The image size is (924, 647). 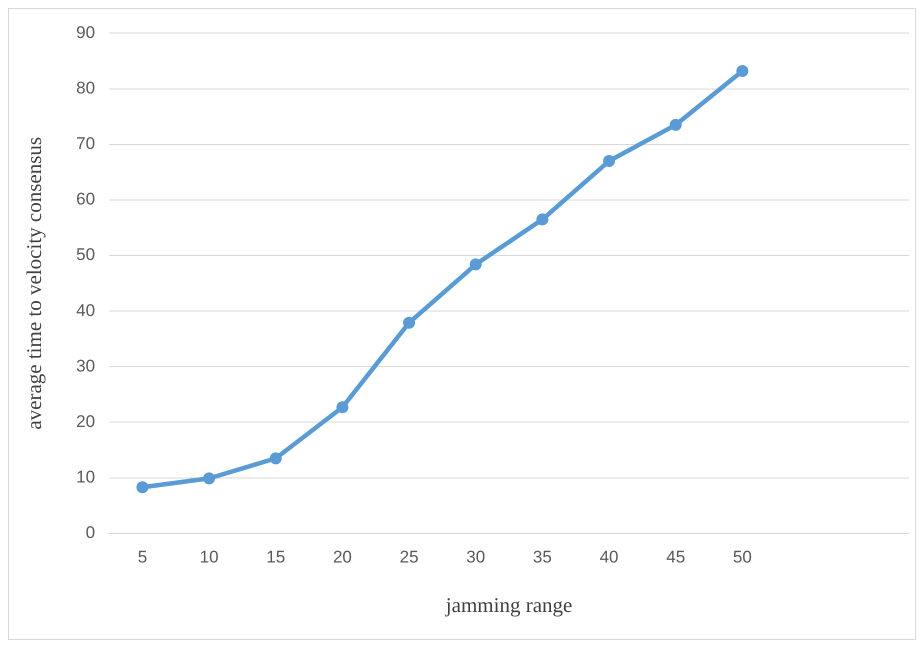 I want to click on x-axis-title: jamming range, so click(x=508, y=604).